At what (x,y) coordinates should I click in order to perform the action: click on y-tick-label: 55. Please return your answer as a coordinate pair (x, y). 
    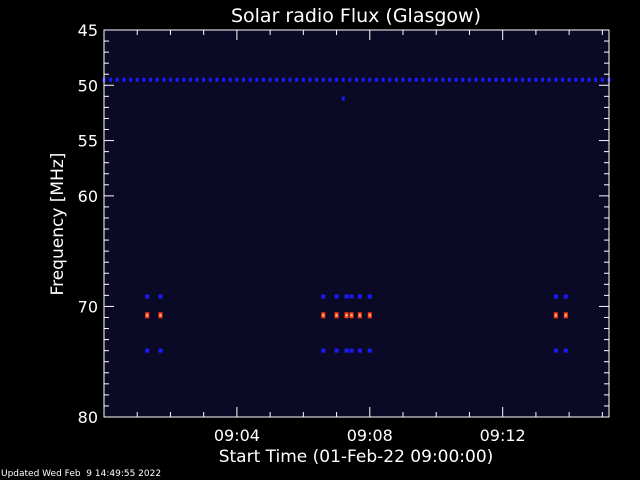
    Looking at the image, I should click on (88, 141).